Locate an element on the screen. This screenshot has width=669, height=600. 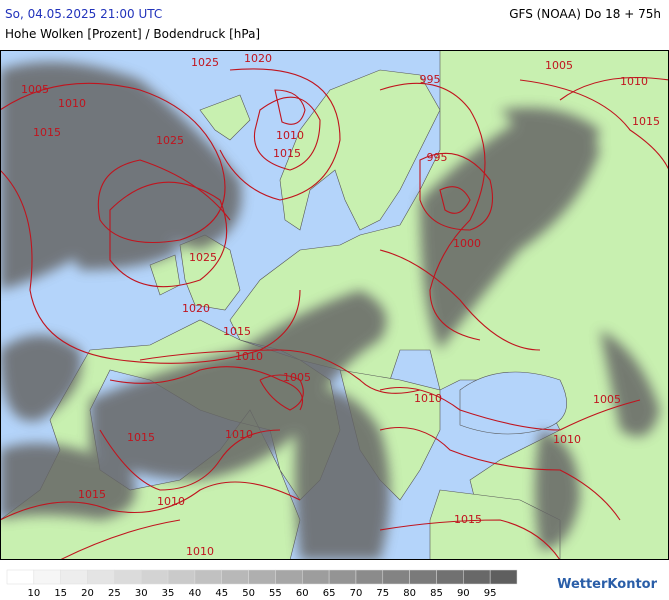
legend-tick-label: 30 is located at coordinates (141, 593).